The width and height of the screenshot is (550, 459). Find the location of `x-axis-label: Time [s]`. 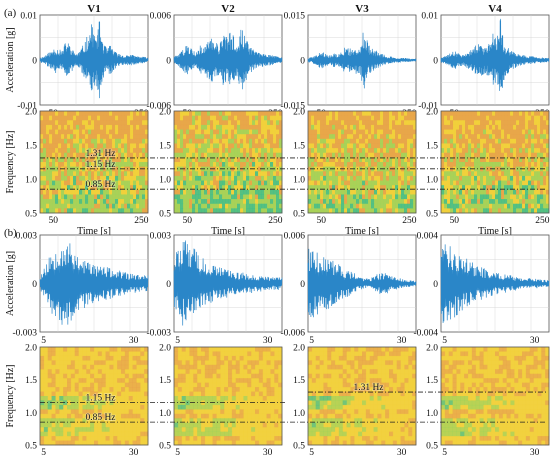

x-axis-label: Time [s] is located at coordinates (228, 231).